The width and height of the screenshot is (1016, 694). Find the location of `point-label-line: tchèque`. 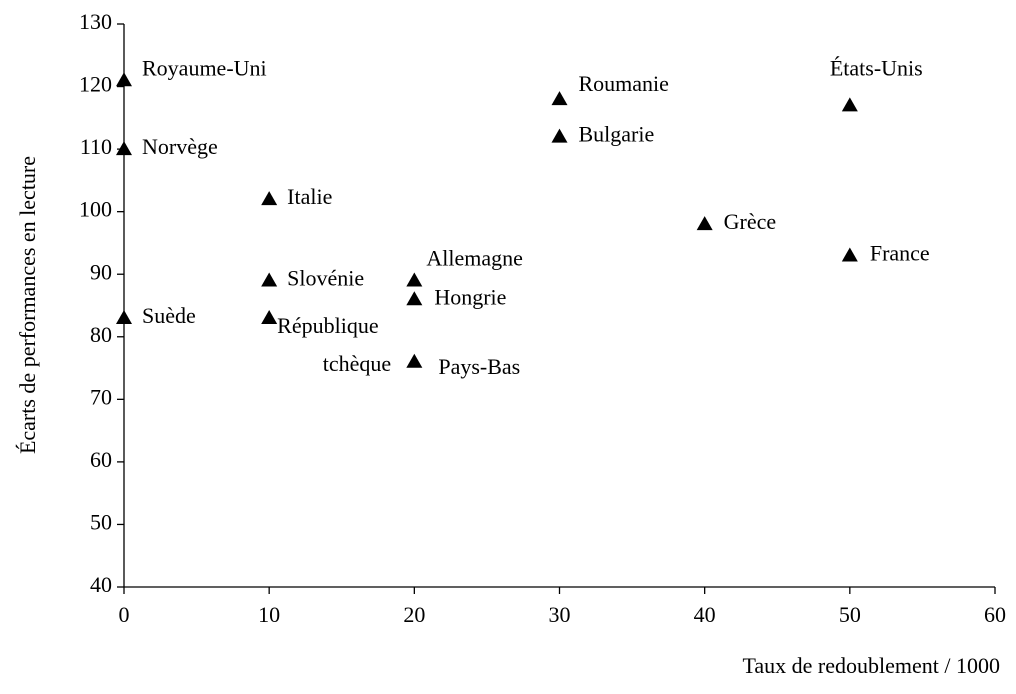

point-label-line: tchèque is located at coordinates (357, 363).